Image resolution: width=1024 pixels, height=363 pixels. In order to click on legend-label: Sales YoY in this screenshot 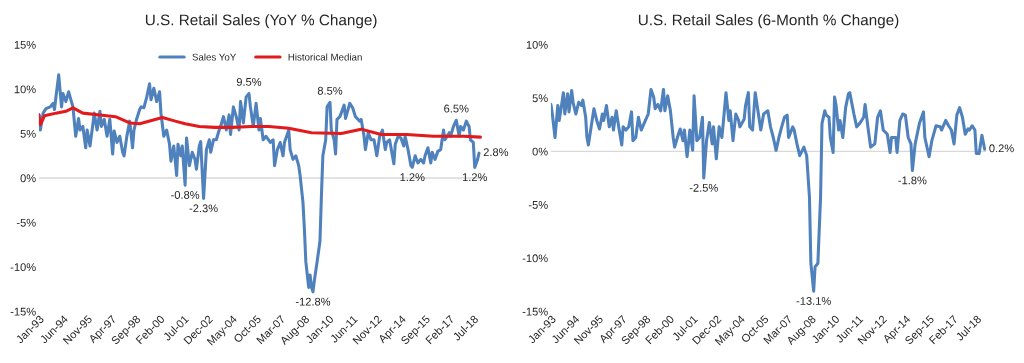, I will do `click(214, 57)`.